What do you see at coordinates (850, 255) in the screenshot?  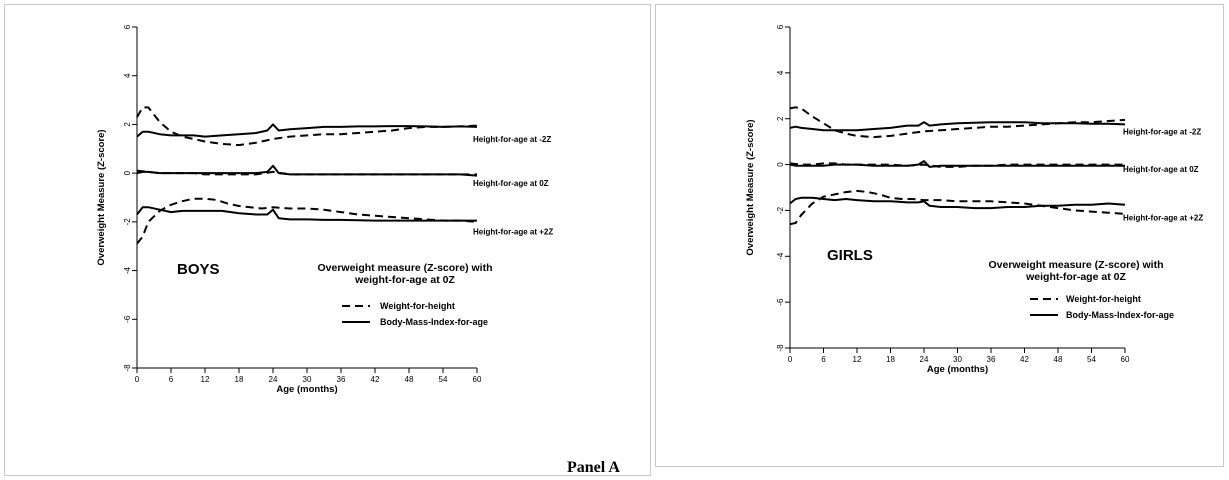 I see `panel-label: GIRLS` at bounding box center [850, 255].